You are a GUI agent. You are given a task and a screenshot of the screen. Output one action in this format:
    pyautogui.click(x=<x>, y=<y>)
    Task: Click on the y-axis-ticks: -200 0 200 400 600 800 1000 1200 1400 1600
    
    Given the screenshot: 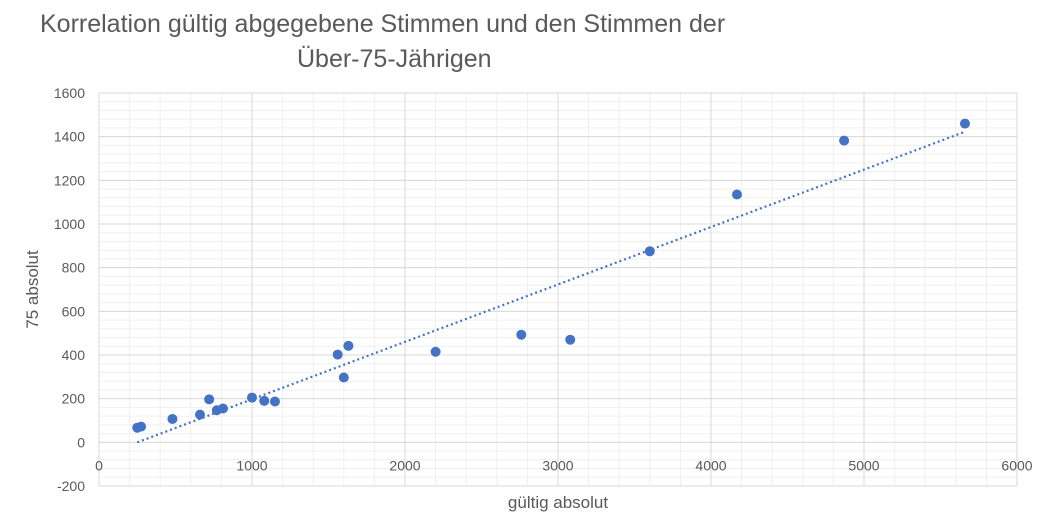 What is the action you would take?
    pyautogui.click(x=69, y=289)
    